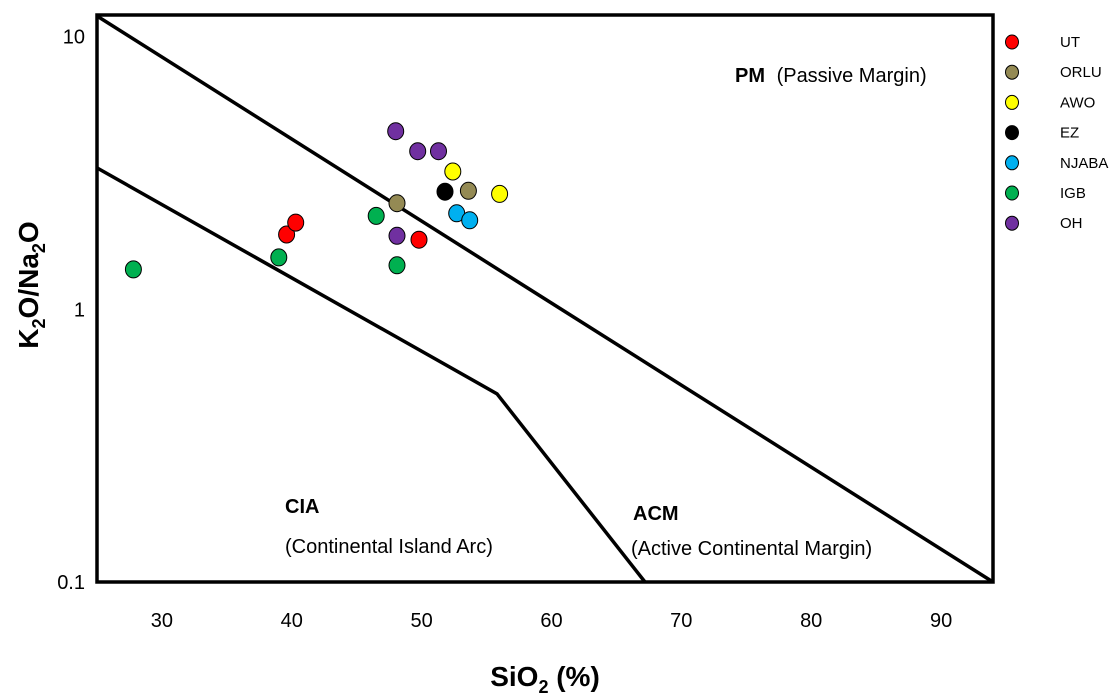 The height and width of the screenshot is (698, 1117). What do you see at coordinates (1084, 163) in the screenshot?
I see `legend-label-njaba: NJABA` at bounding box center [1084, 163].